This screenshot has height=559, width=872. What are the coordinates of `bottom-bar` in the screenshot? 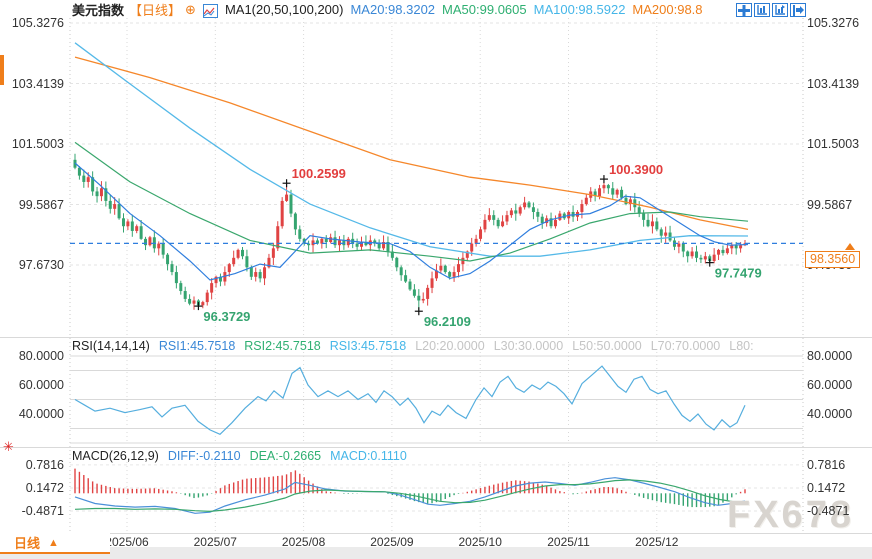 It's located at (436, 553).